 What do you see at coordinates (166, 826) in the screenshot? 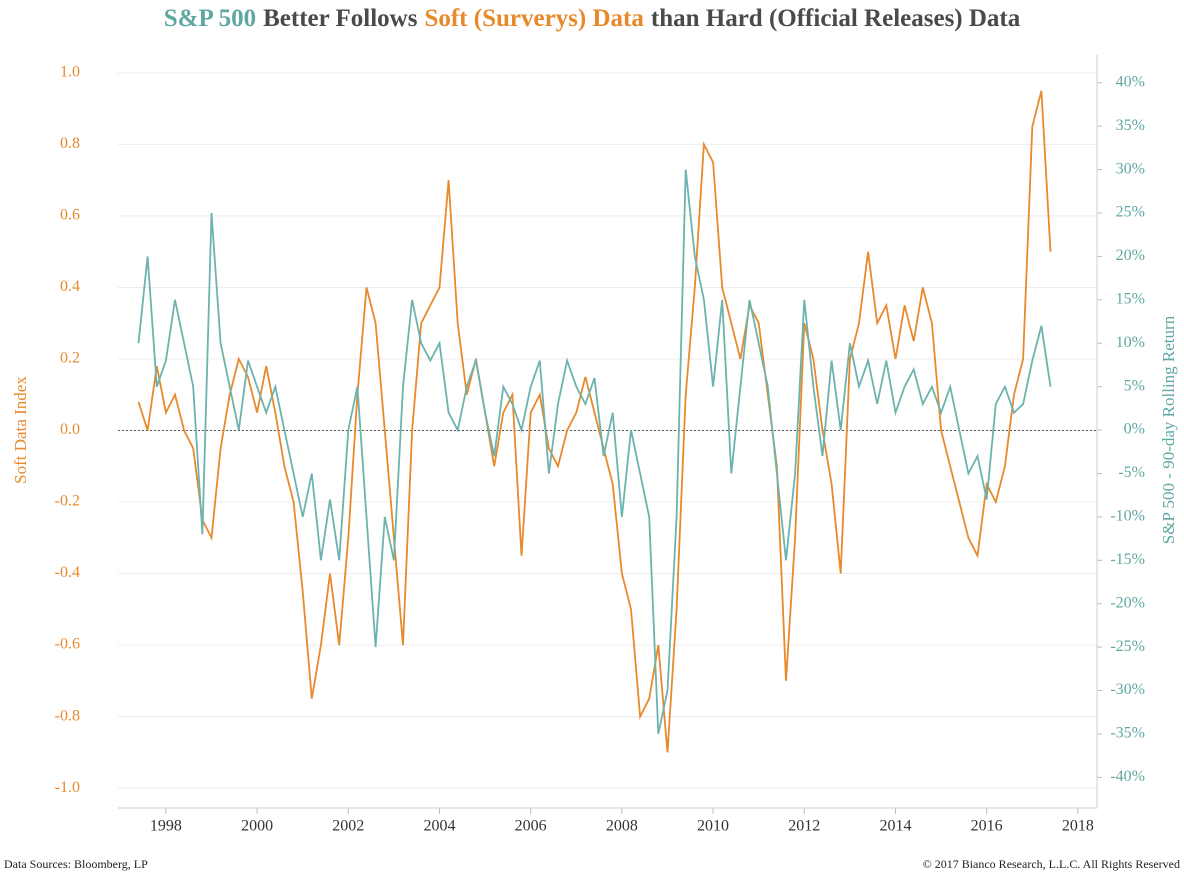
I see `x-tick-label: 1998` at bounding box center [166, 826].